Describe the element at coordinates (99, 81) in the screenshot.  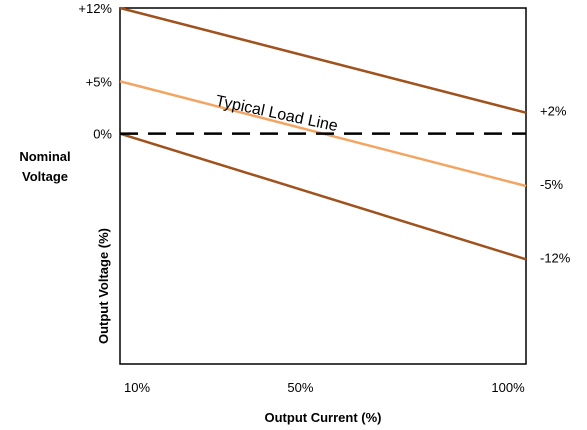
I see `y-tick-label-left: +5%` at that location.